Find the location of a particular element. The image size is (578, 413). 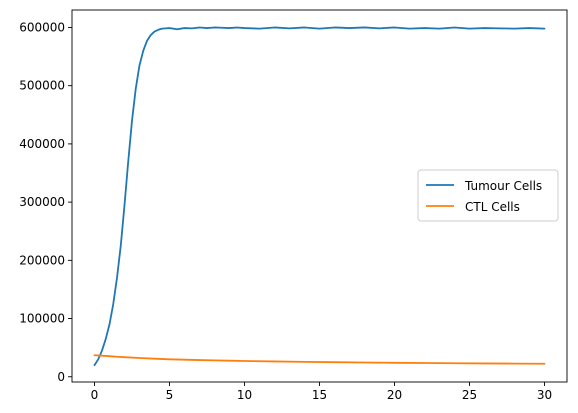

y-tick-label: 400000 is located at coordinates (42, 144).